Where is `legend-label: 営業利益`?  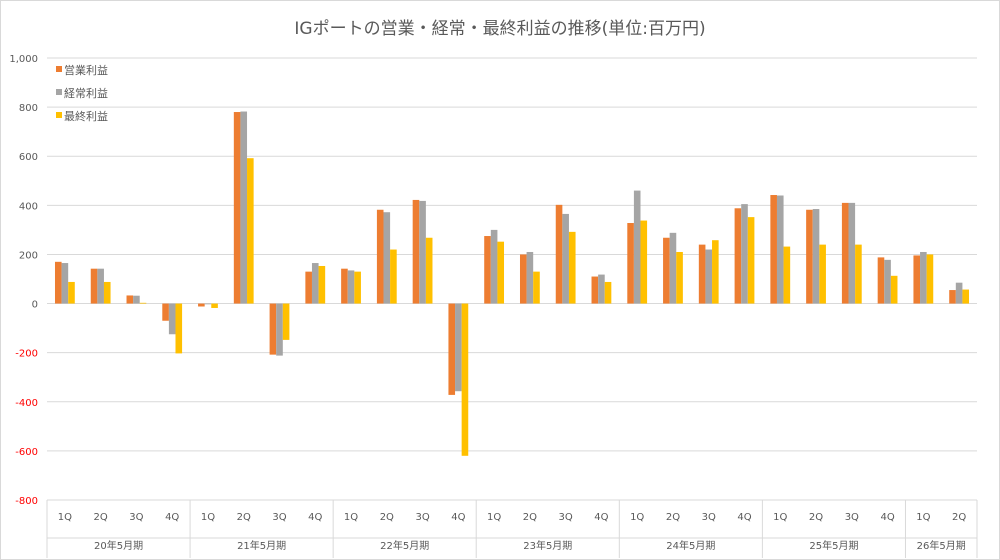 legend-label: 営業利益 is located at coordinates (86, 70).